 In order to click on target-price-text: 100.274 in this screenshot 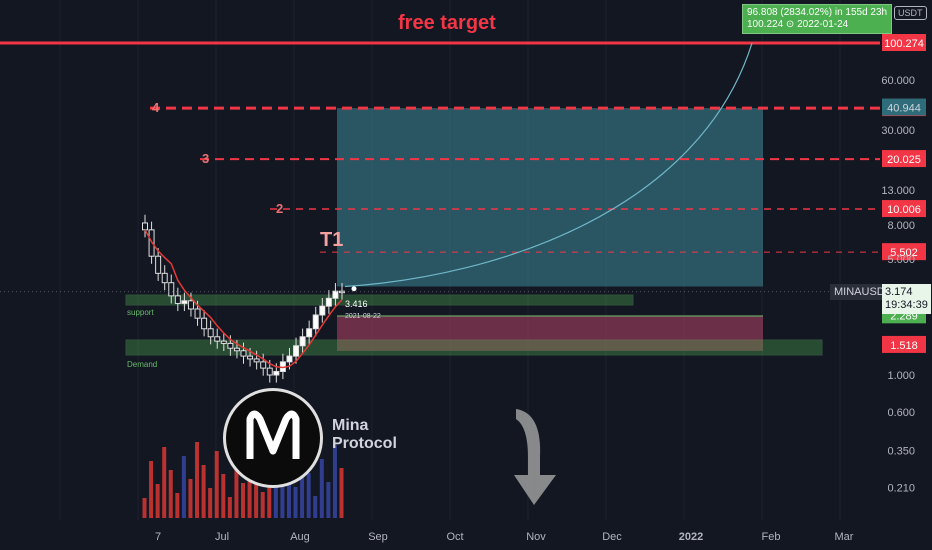, I will do `click(904, 44)`.